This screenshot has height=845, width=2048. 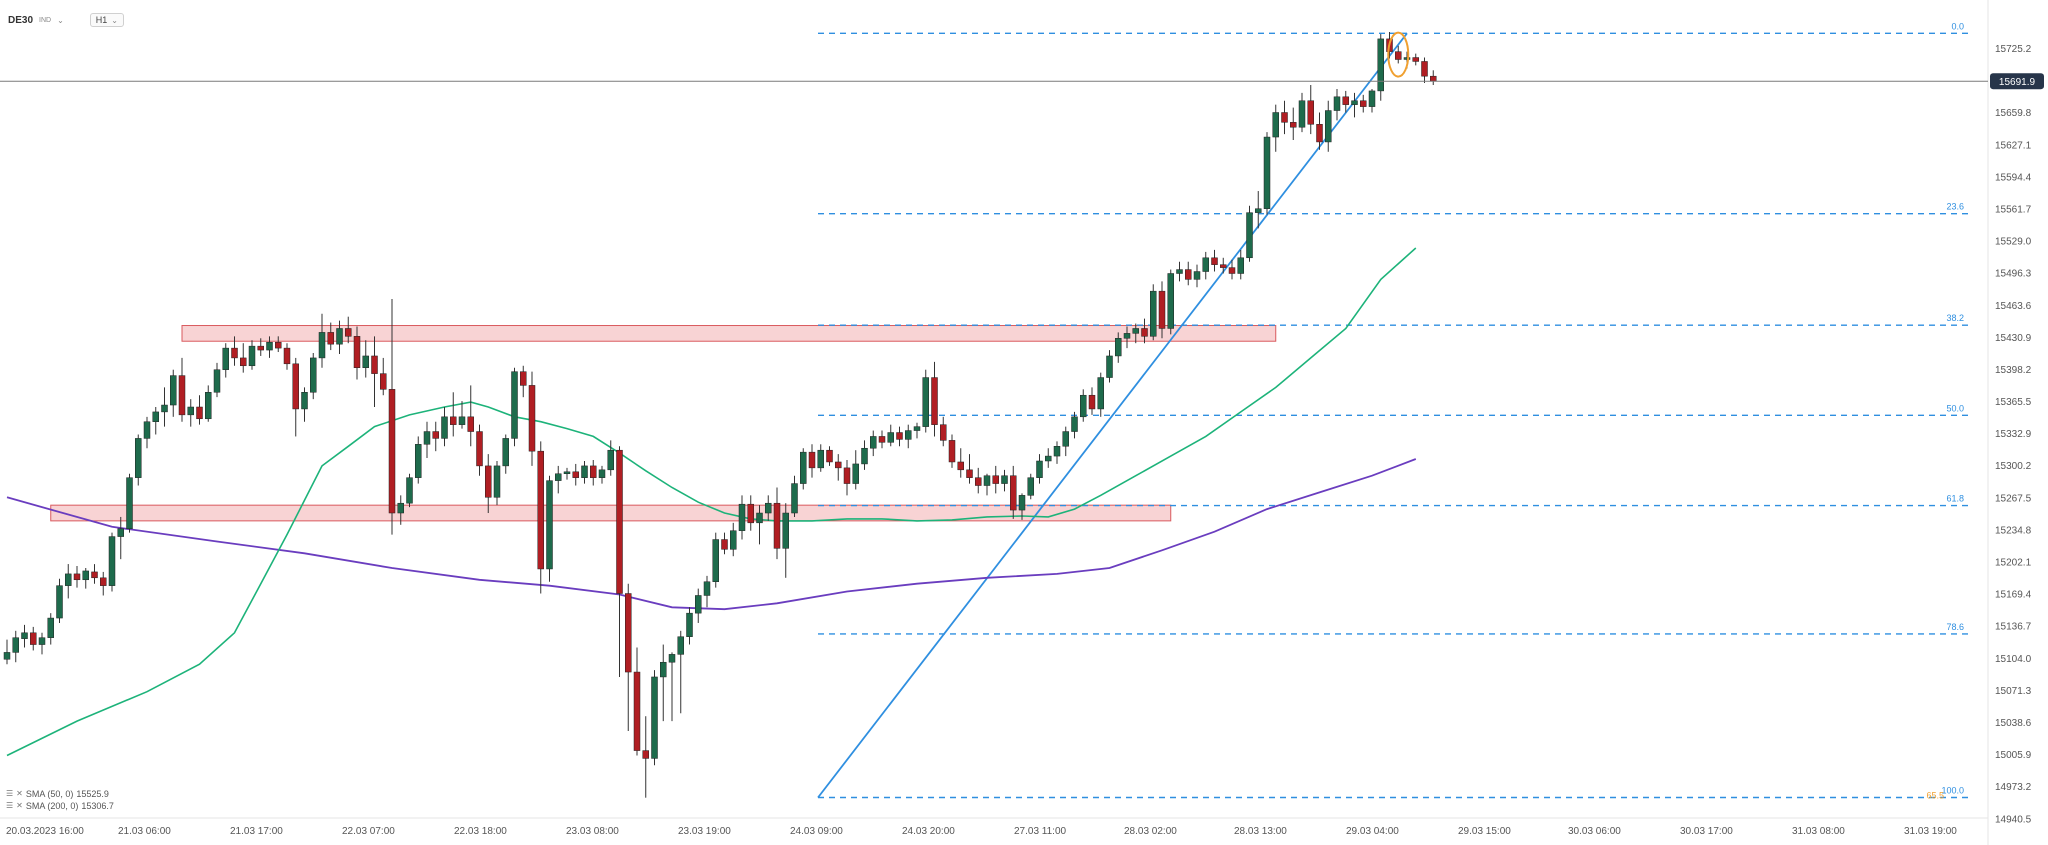 What do you see at coordinates (106, 20) in the screenshot?
I see `timeframe-selector: H1 ⌄` at bounding box center [106, 20].